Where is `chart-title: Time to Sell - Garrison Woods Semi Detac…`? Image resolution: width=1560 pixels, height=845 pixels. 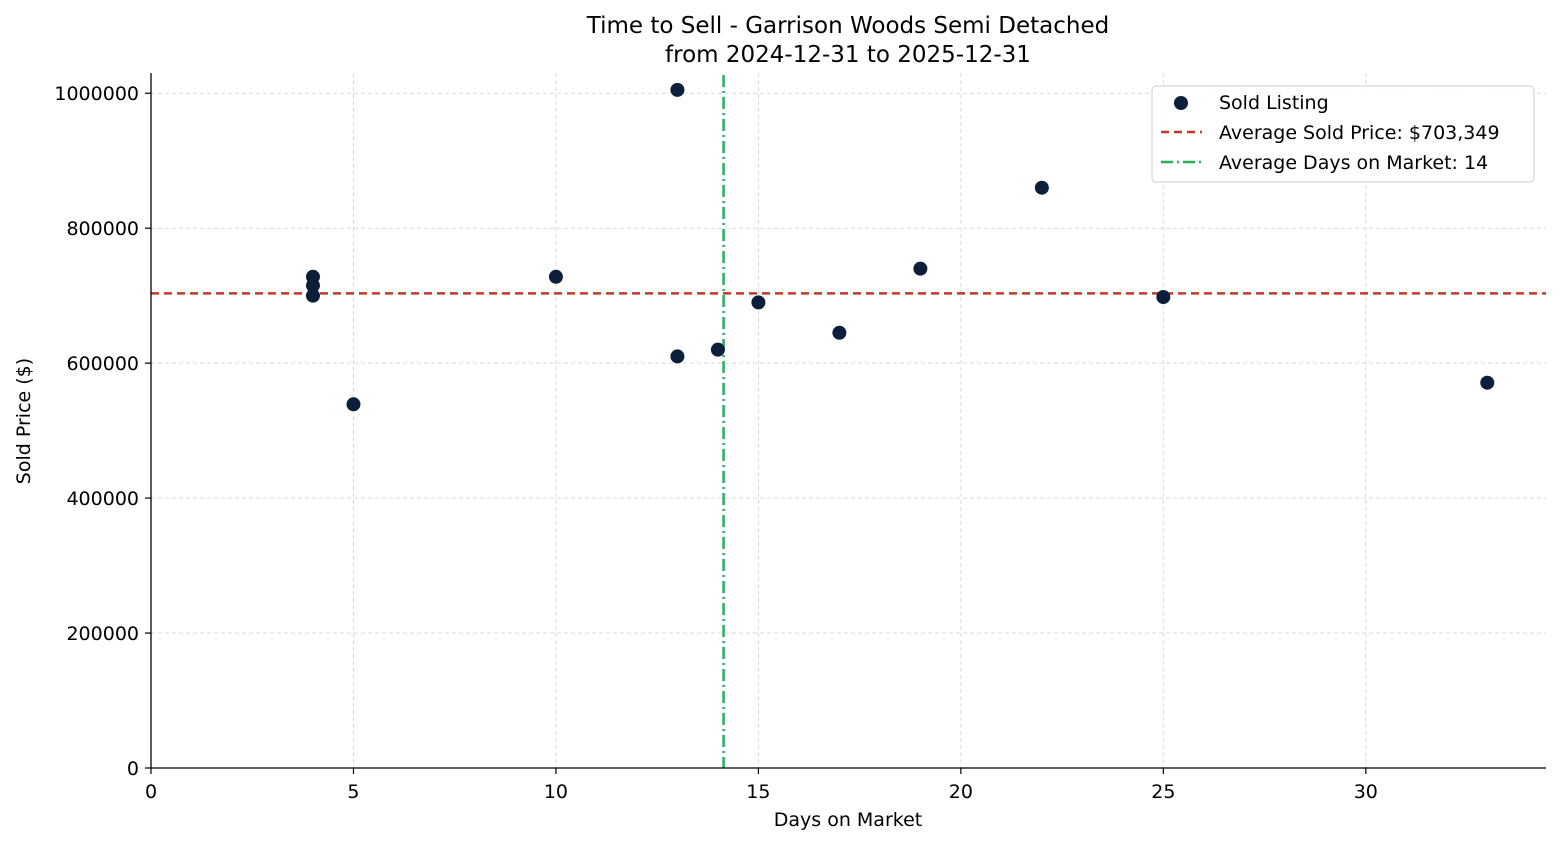 chart-title: Time to Sell - Garrison Woods Semi Detac… is located at coordinates (847, 26).